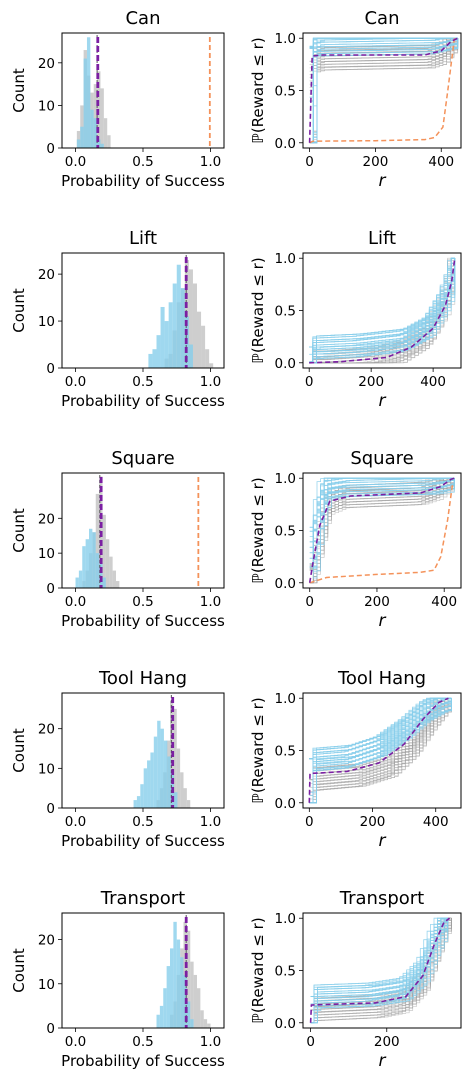 The height and width of the screenshot is (1081, 474). What do you see at coordinates (285, 972) in the screenshot?
I see `y-tick-label-9-1: 0.5` at bounding box center [285, 972].